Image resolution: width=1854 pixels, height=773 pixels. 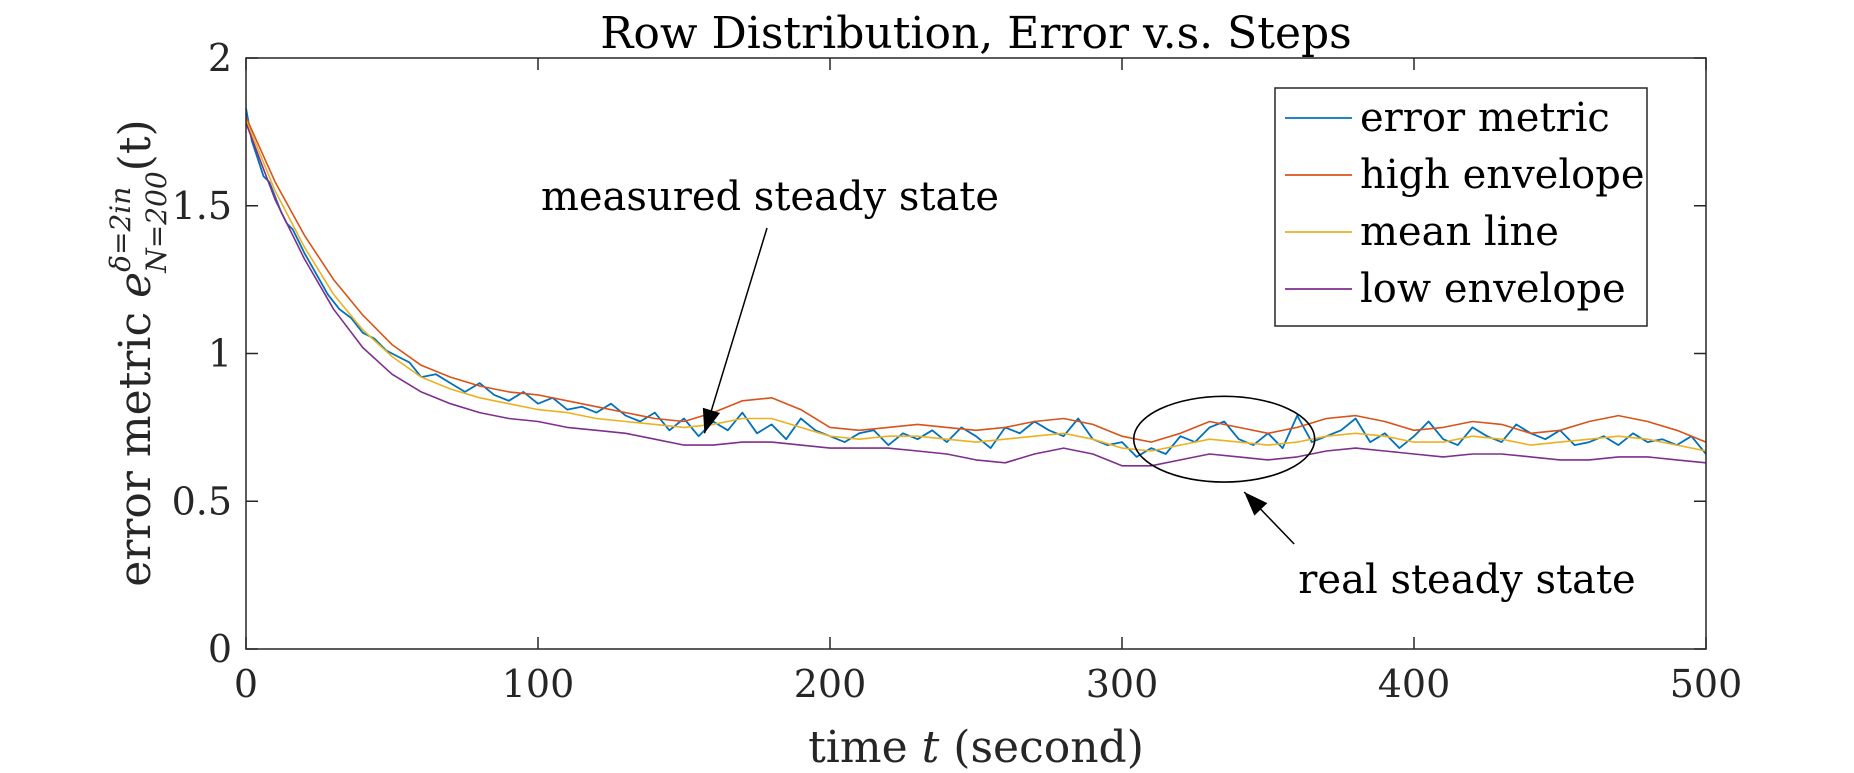 I want to click on x-tick-label: 200, so click(x=830, y=684).